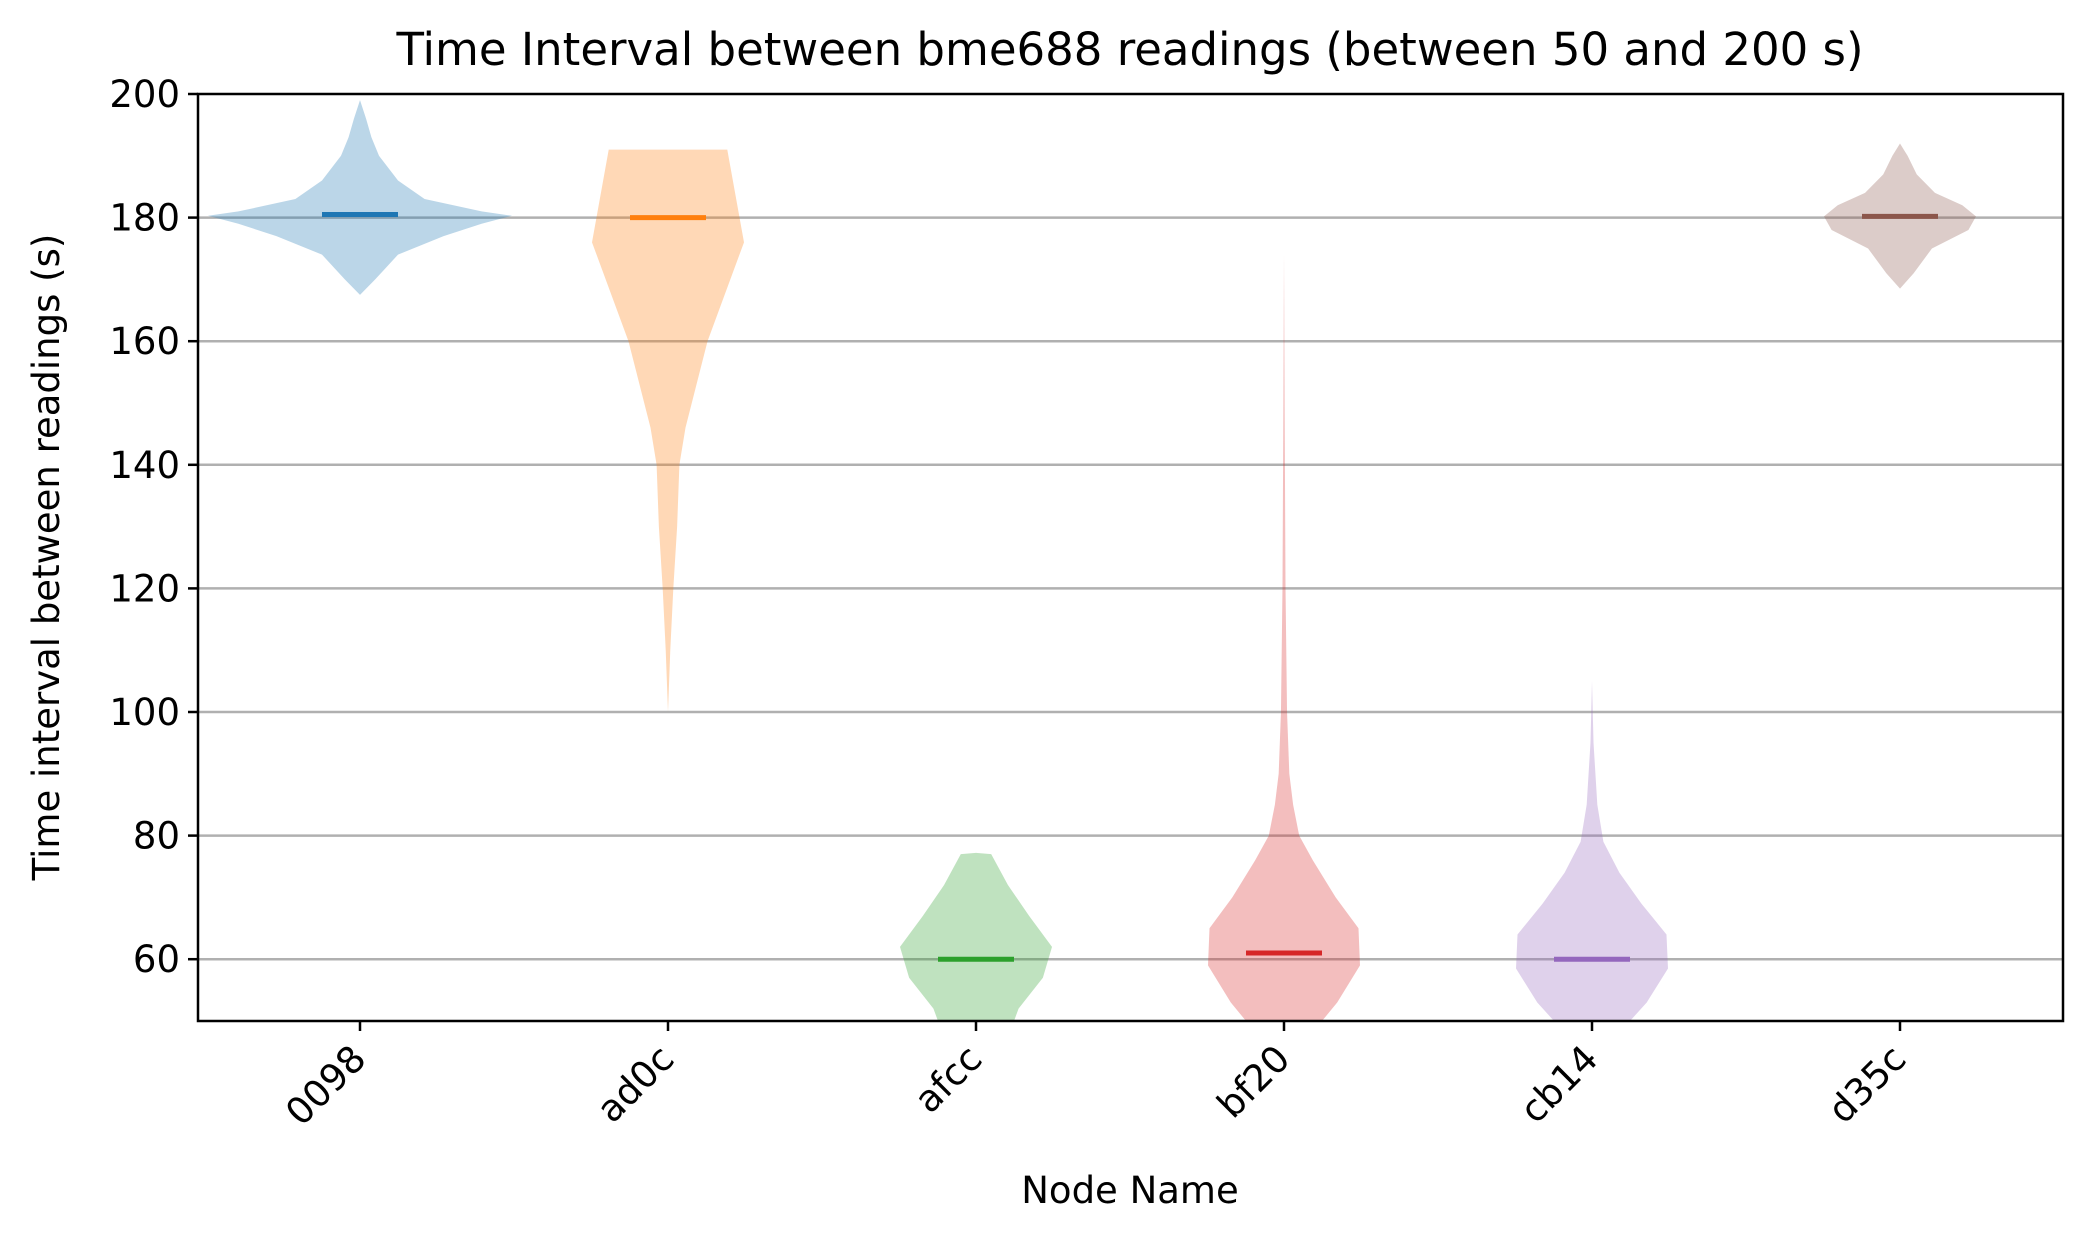 The width and height of the screenshot is (2087, 1239). I want to click on x-tick-label: d35c, so click(1867, 1084).